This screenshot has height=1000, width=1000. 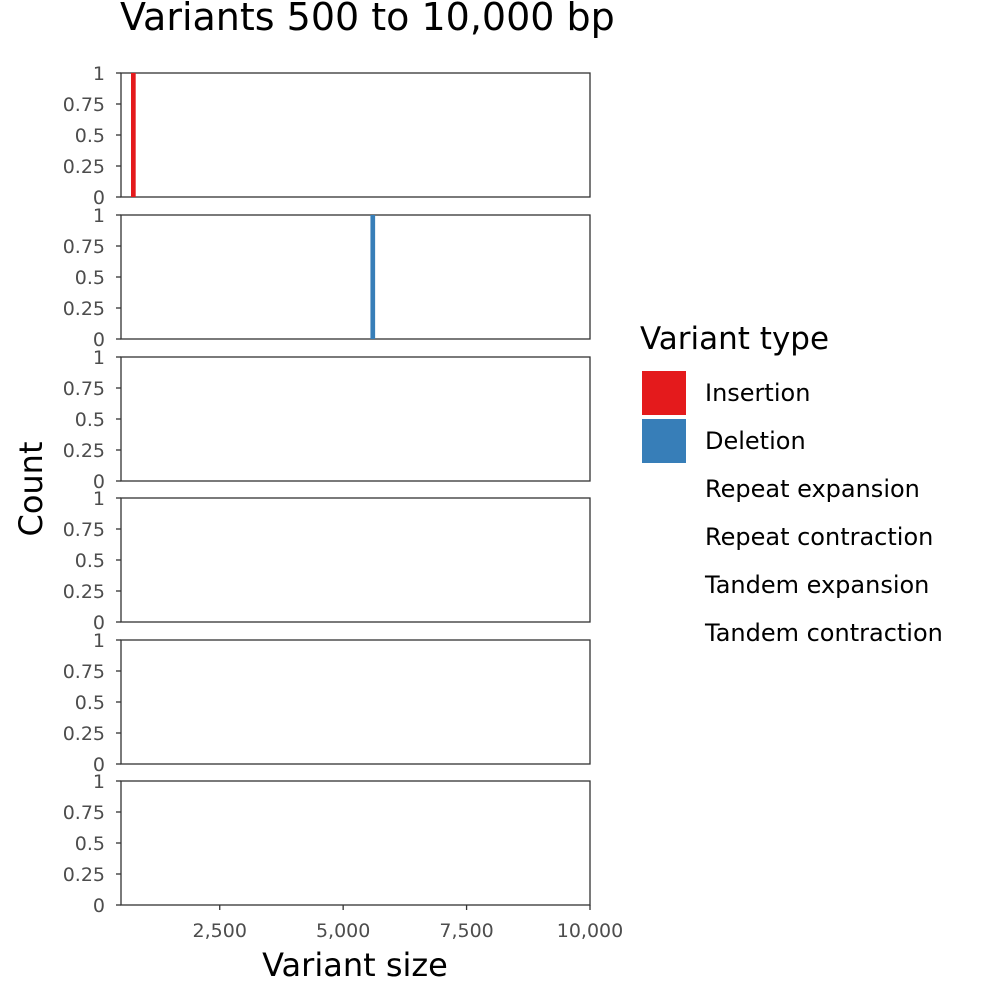 I want to click on legend-entry: Tandem expansion, so click(x=816, y=585).